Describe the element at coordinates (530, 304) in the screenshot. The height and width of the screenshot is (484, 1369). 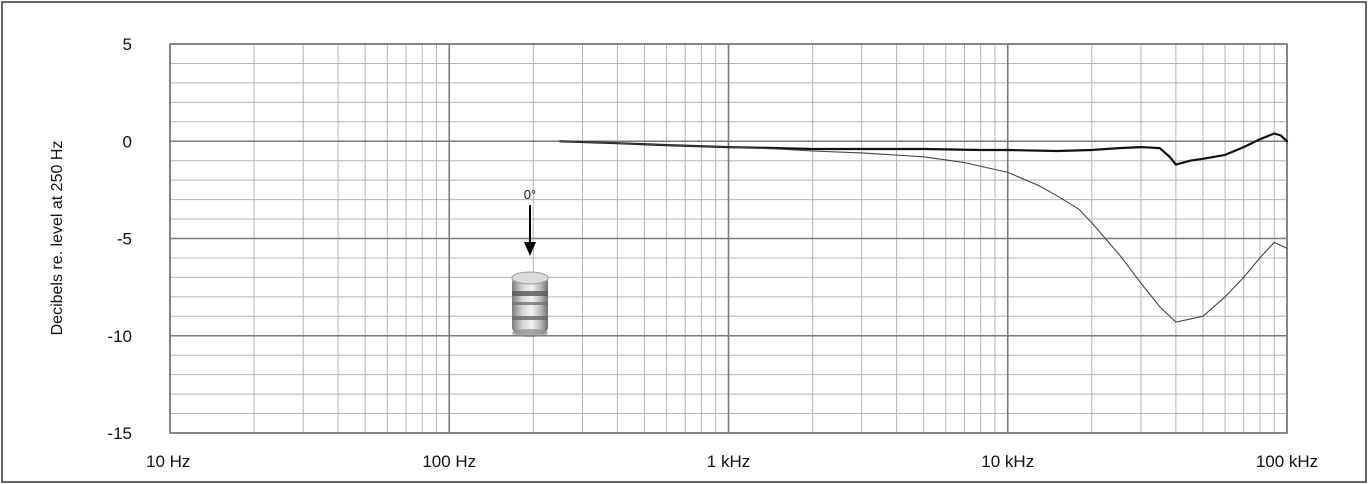
I see `microphone-capsule-icon` at that location.